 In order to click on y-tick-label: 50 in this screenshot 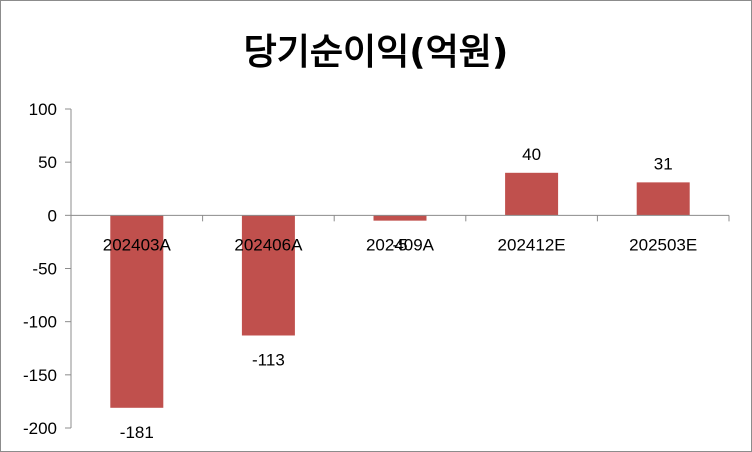, I will do `click(47, 162)`.